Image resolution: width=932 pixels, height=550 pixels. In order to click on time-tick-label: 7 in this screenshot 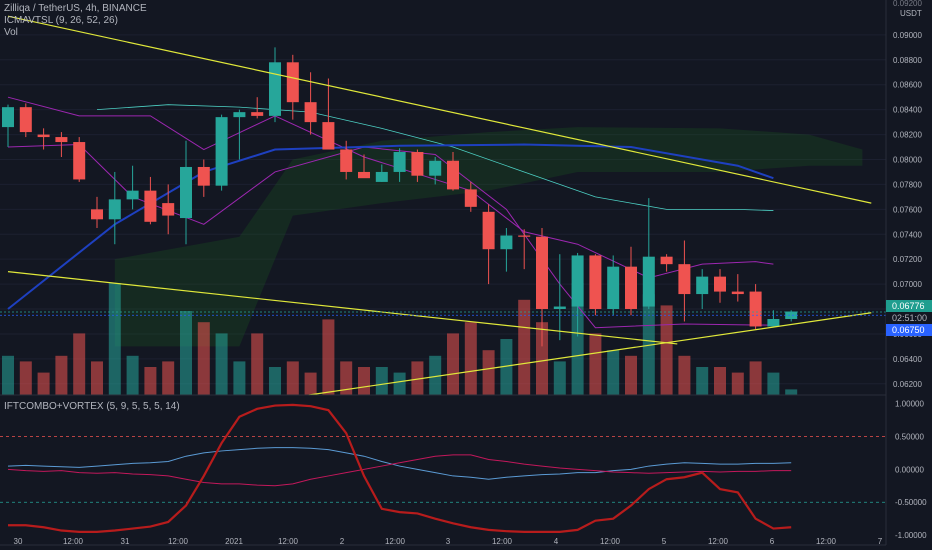, I will do `click(880, 541)`.